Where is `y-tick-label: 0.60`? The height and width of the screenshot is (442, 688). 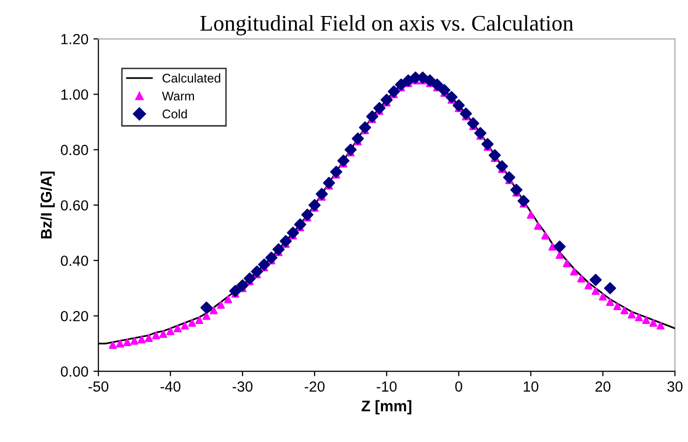
y-tick-label: 0.60 is located at coordinates (74, 205).